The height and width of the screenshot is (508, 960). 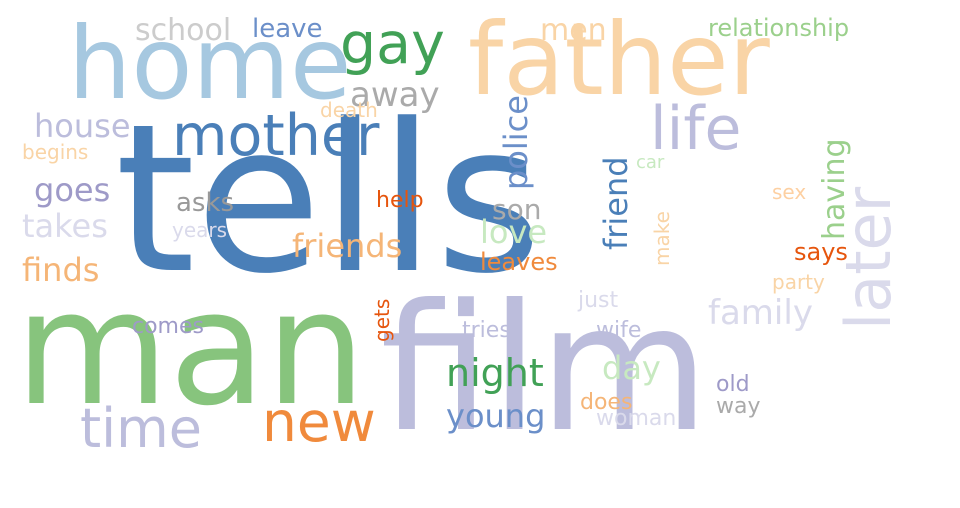 What do you see at coordinates (319, 422) in the screenshot?
I see `word-new: new` at bounding box center [319, 422].